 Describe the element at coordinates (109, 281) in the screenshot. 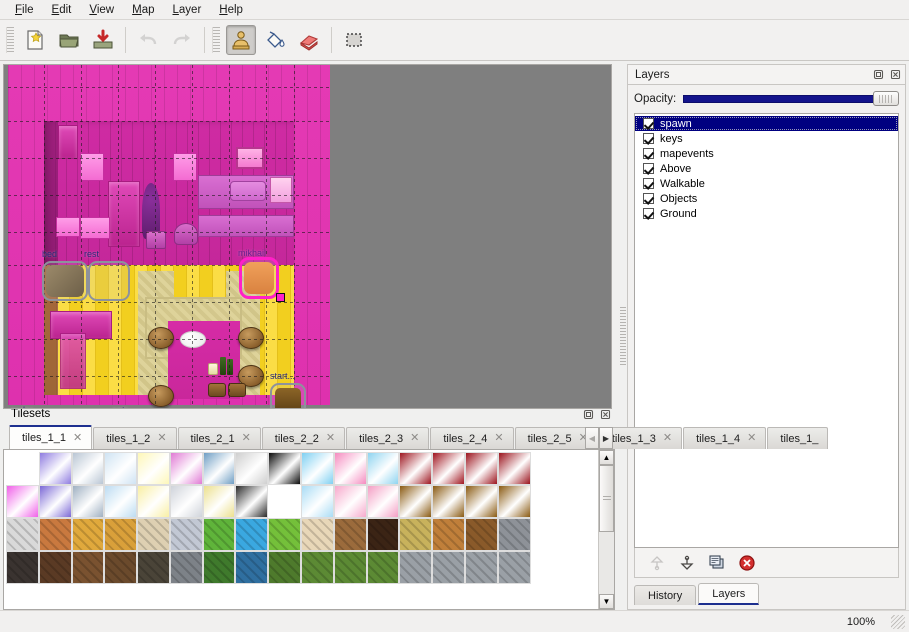

I see `map-object-rest` at that location.